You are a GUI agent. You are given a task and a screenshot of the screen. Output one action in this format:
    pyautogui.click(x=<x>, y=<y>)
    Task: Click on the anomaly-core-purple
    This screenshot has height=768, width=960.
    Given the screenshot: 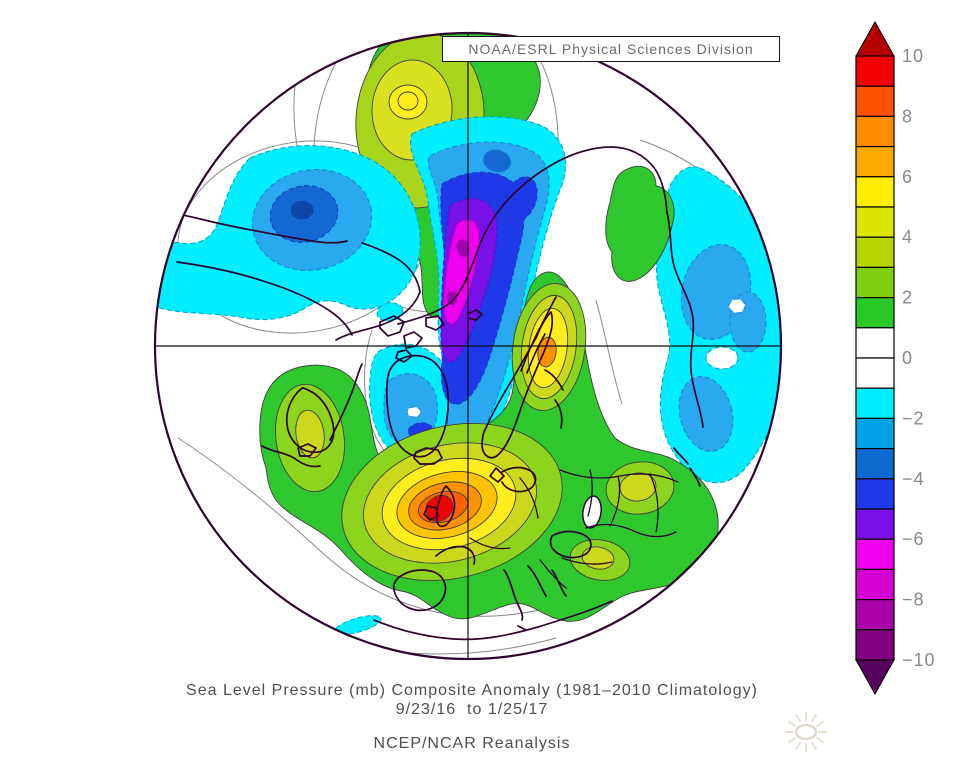 What is the action you would take?
    pyautogui.click(x=463, y=248)
    